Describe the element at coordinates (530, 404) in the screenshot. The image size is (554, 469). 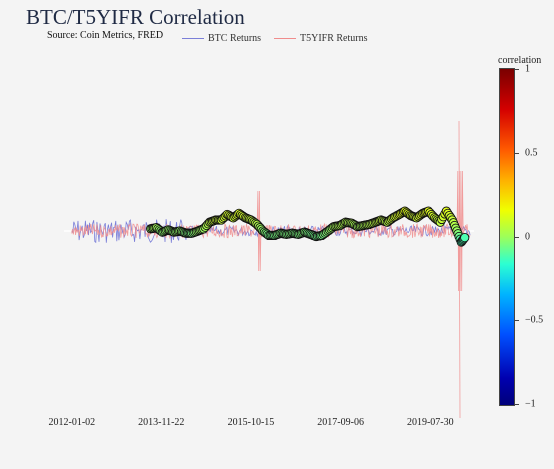
I see `colorbar-tick-label: −1` at that location.